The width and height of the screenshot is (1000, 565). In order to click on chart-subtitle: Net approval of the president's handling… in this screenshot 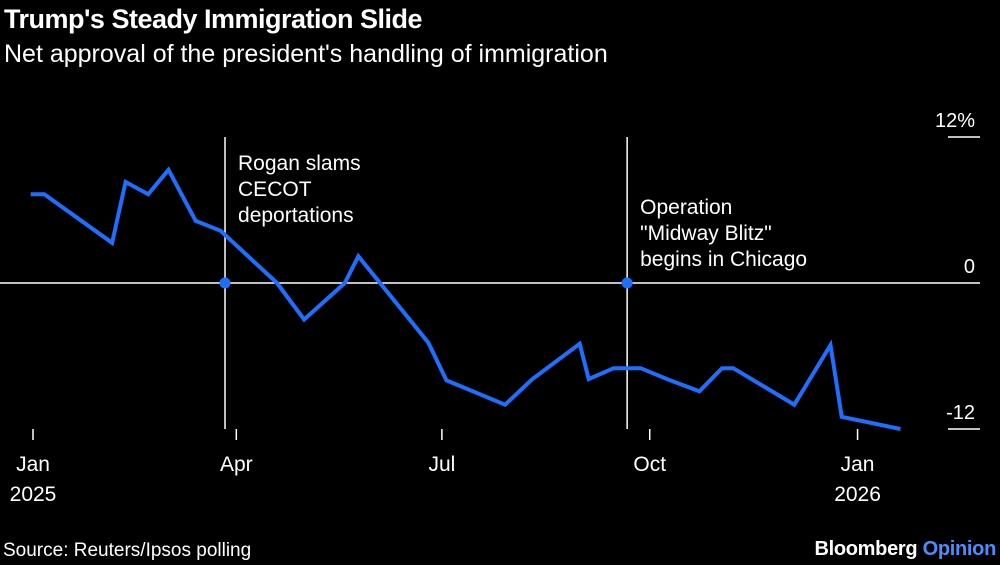, I will do `click(306, 54)`.